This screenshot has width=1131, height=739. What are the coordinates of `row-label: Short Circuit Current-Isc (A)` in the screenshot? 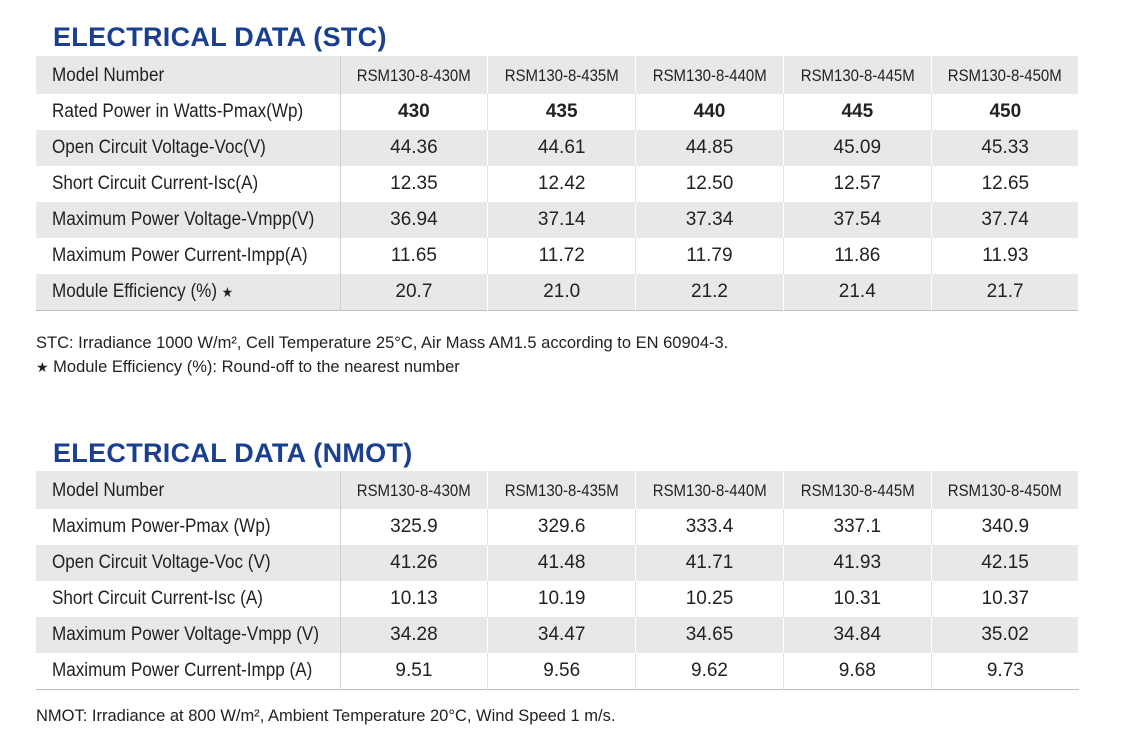 It's located at (188, 599).